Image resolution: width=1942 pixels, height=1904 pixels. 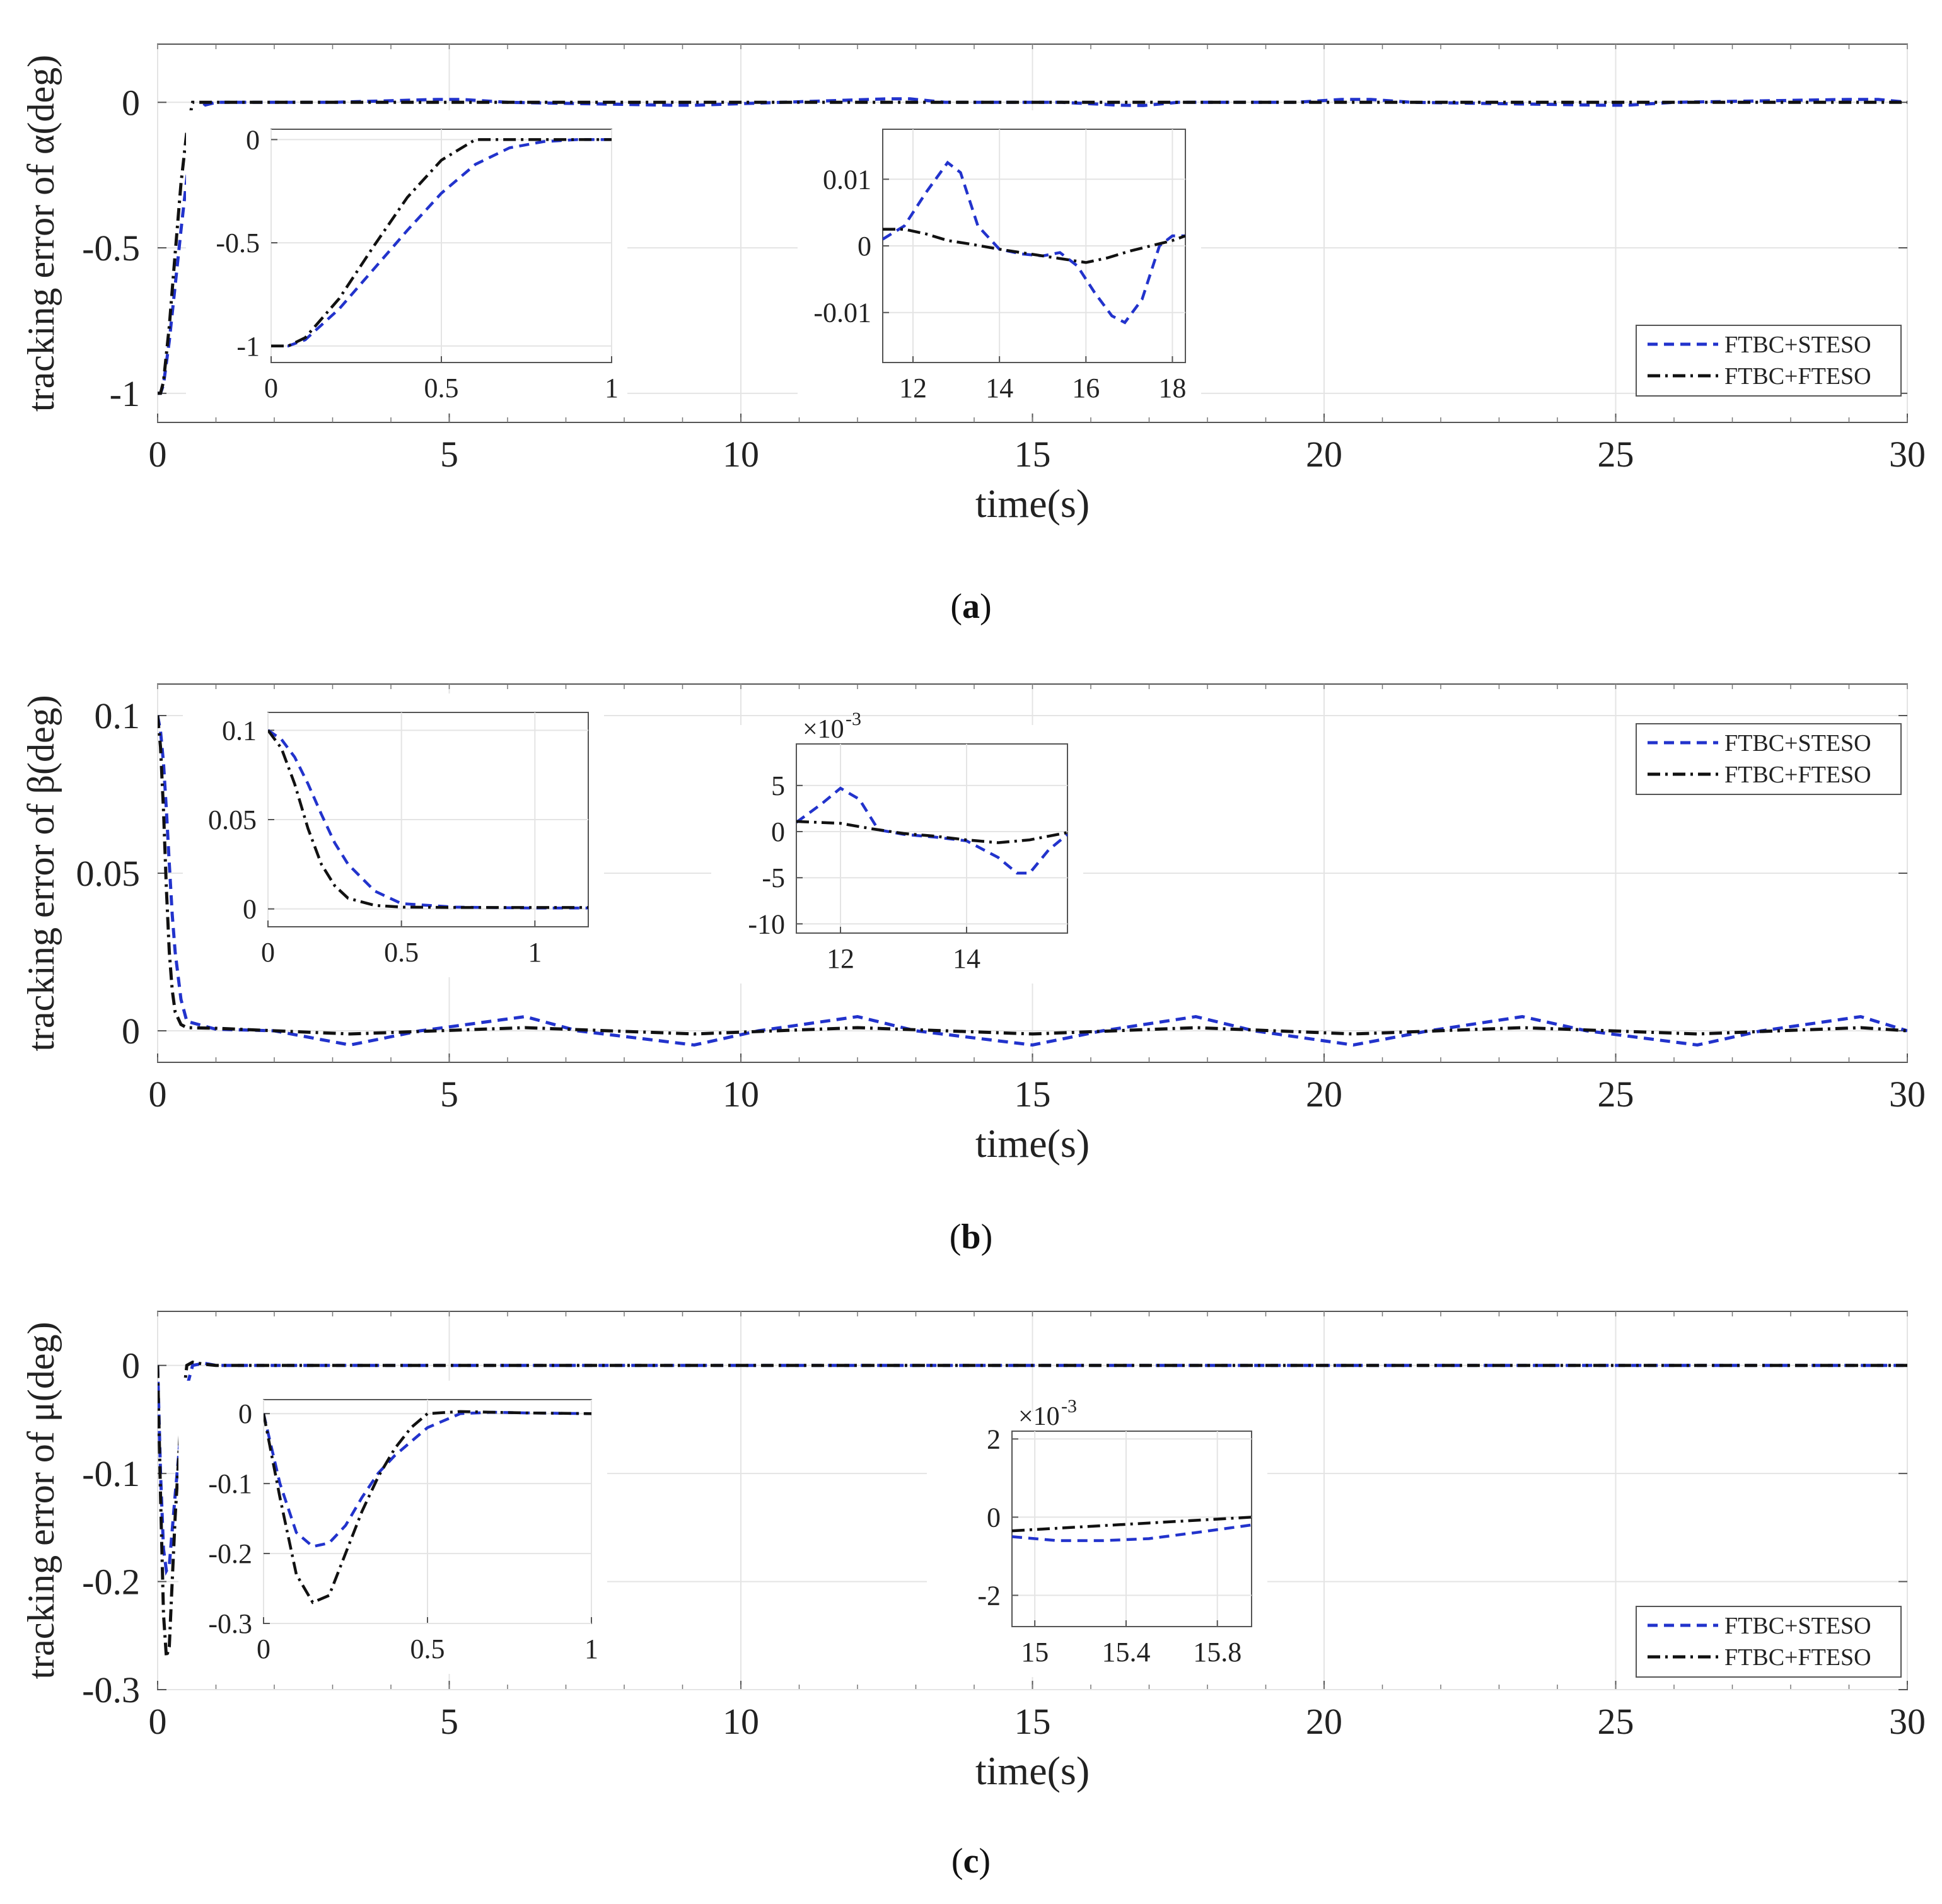 I want to click on caption-c: (c), so click(x=971, y=1862).